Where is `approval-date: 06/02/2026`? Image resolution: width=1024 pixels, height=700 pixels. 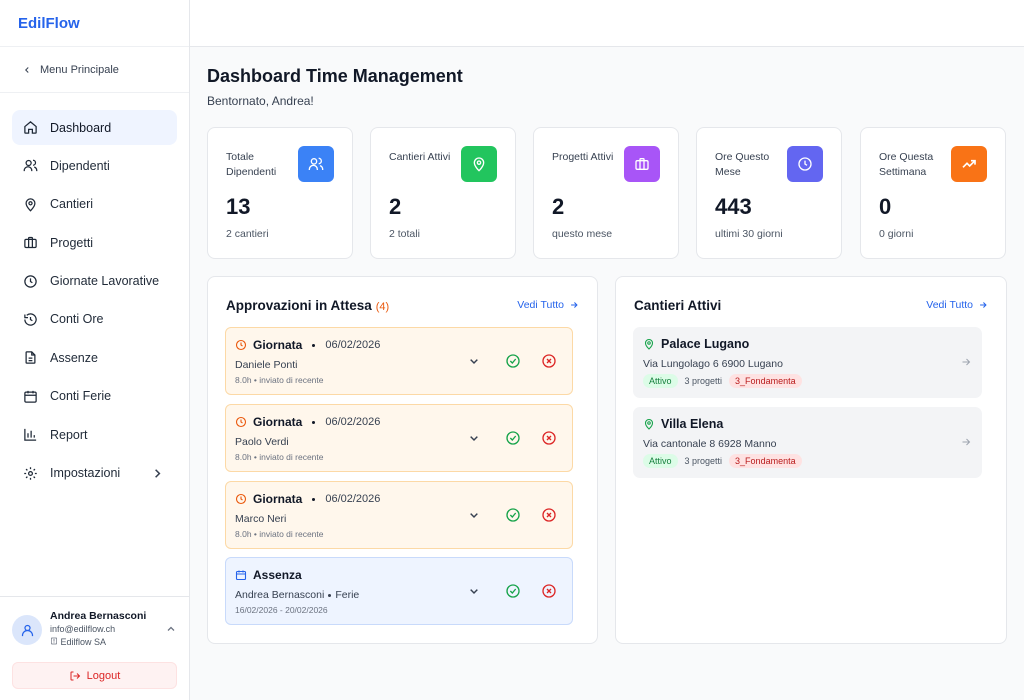 approval-date: 06/02/2026 is located at coordinates (353, 499).